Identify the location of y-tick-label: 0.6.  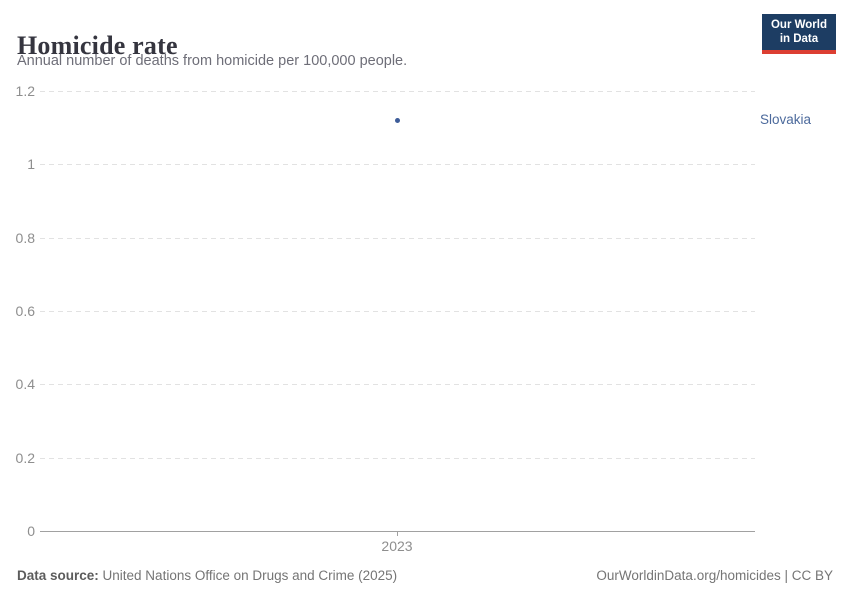
(25, 311).